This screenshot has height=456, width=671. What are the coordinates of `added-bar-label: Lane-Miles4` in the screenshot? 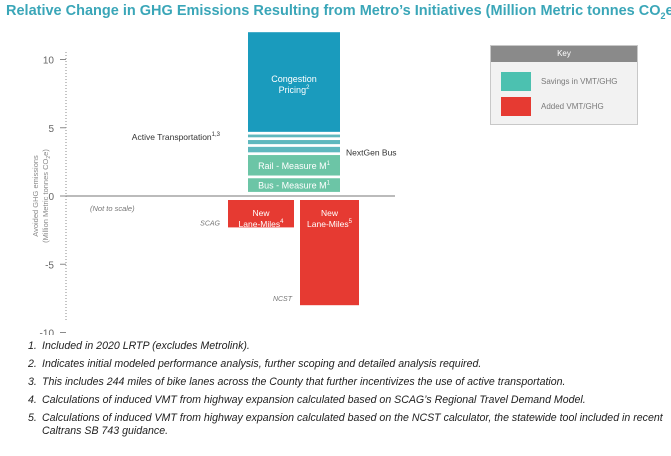 It's located at (262, 224).